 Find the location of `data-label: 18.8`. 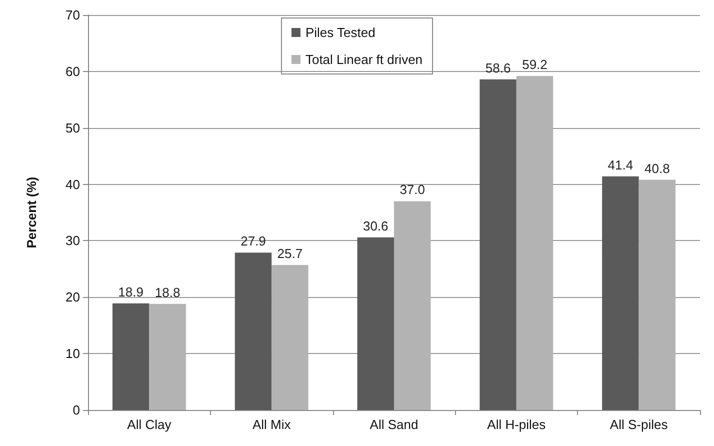

data-label: 18.8 is located at coordinates (167, 292).